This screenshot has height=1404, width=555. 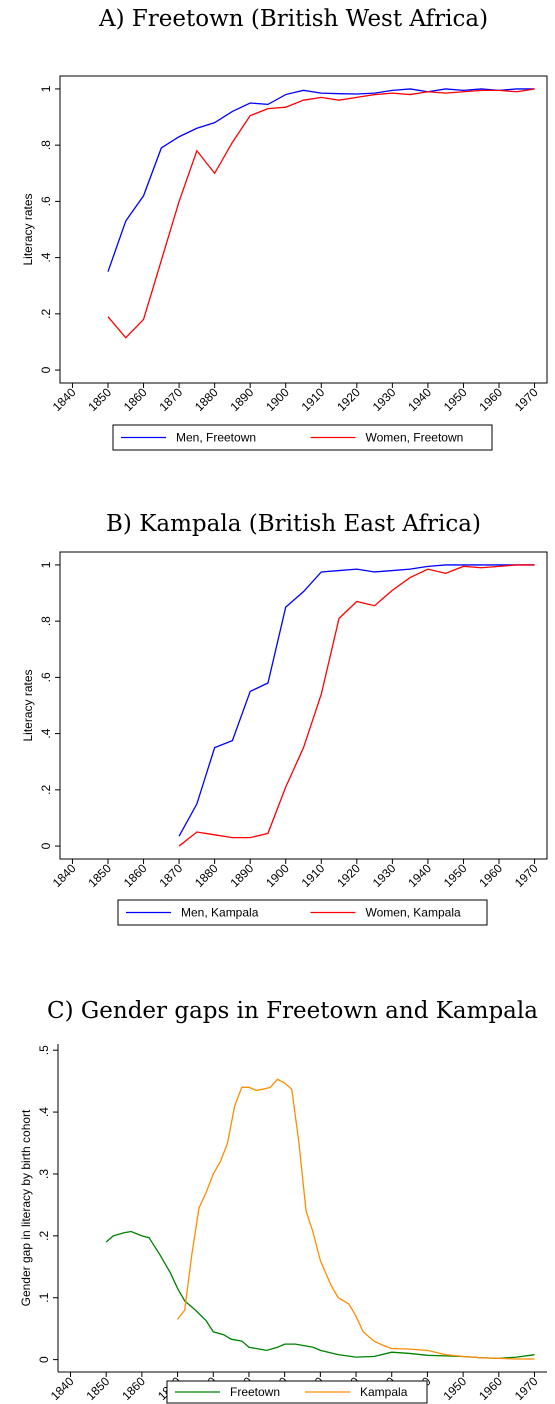 I want to click on legend-label: Men, Kampala, so click(x=220, y=913).